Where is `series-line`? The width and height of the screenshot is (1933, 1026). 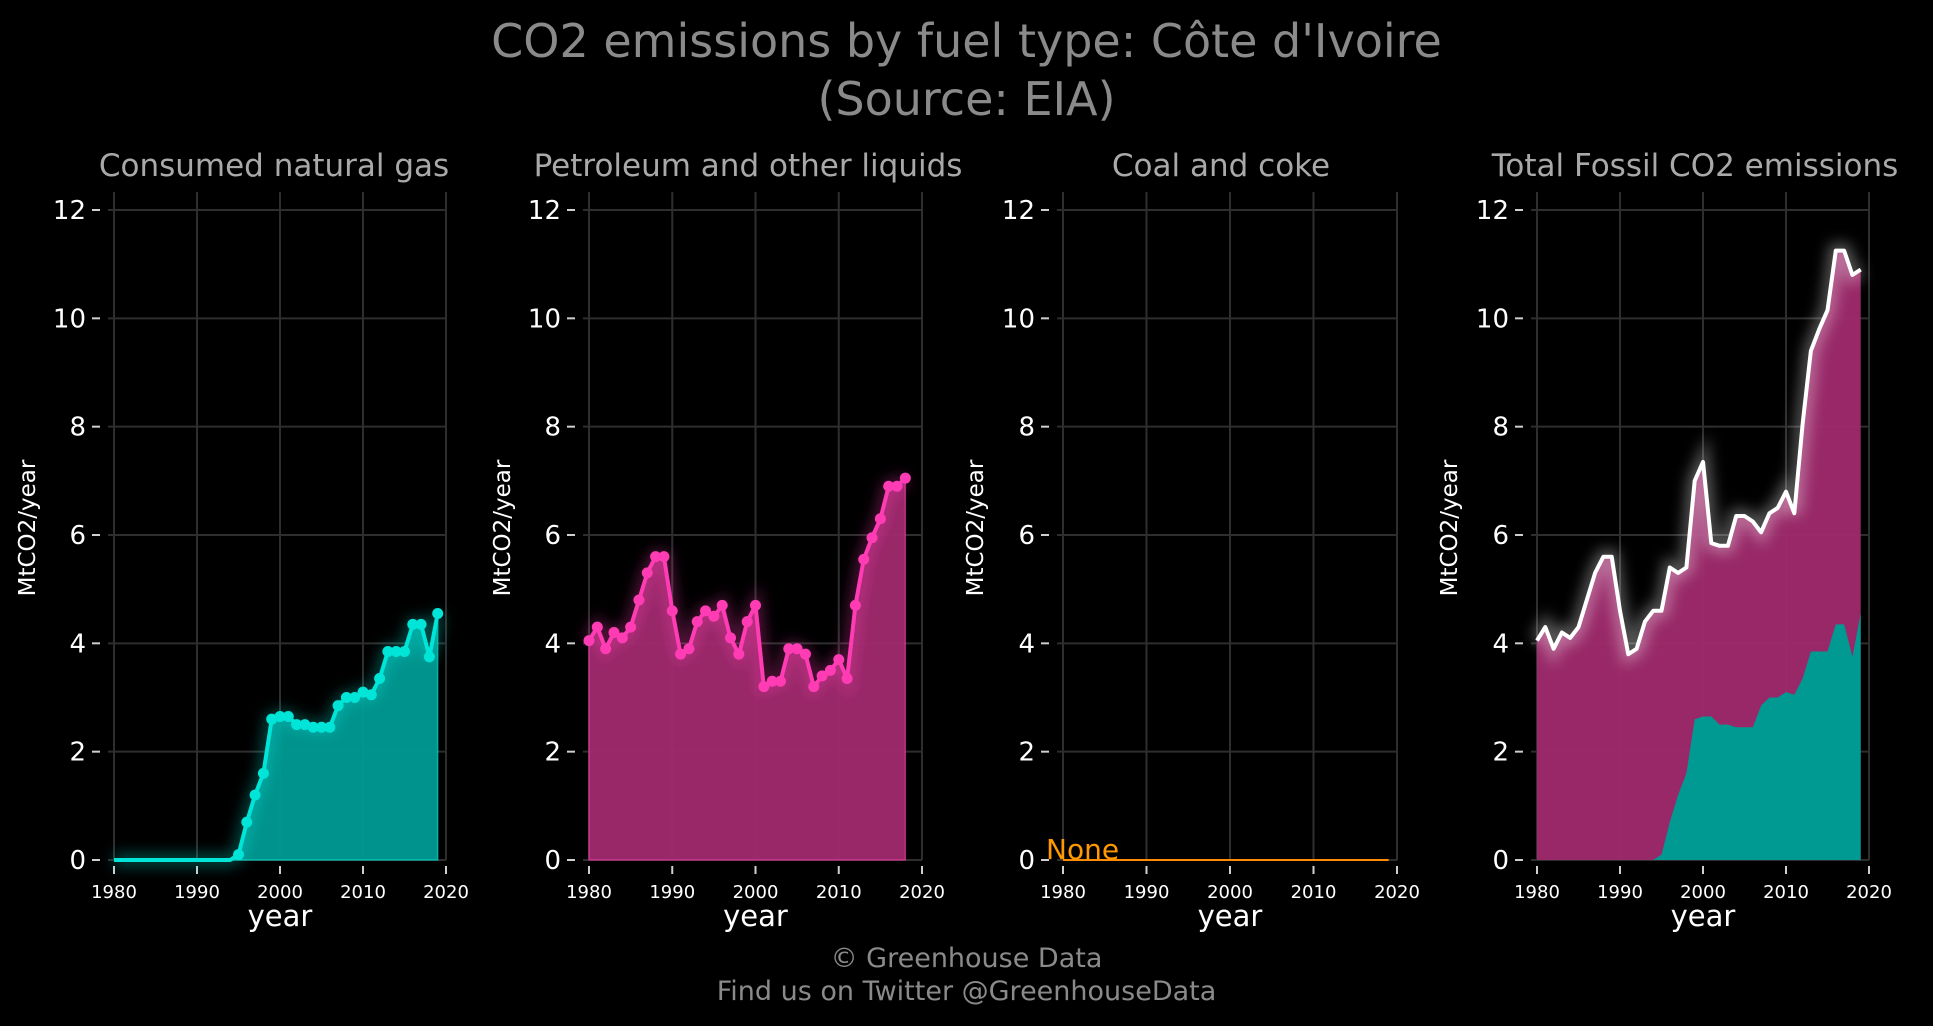 series-line is located at coordinates (1698, 452).